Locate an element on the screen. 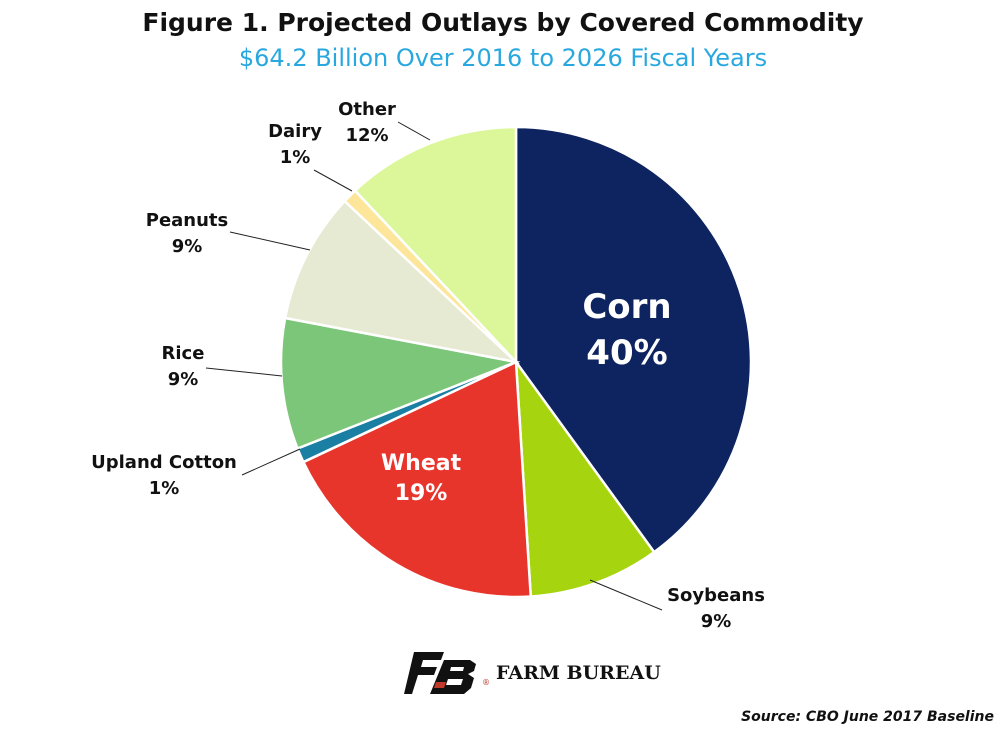 Image resolution: width=1006 pixels, height=735 pixels. slice-value-corn: 40% is located at coordinates (626, 353).